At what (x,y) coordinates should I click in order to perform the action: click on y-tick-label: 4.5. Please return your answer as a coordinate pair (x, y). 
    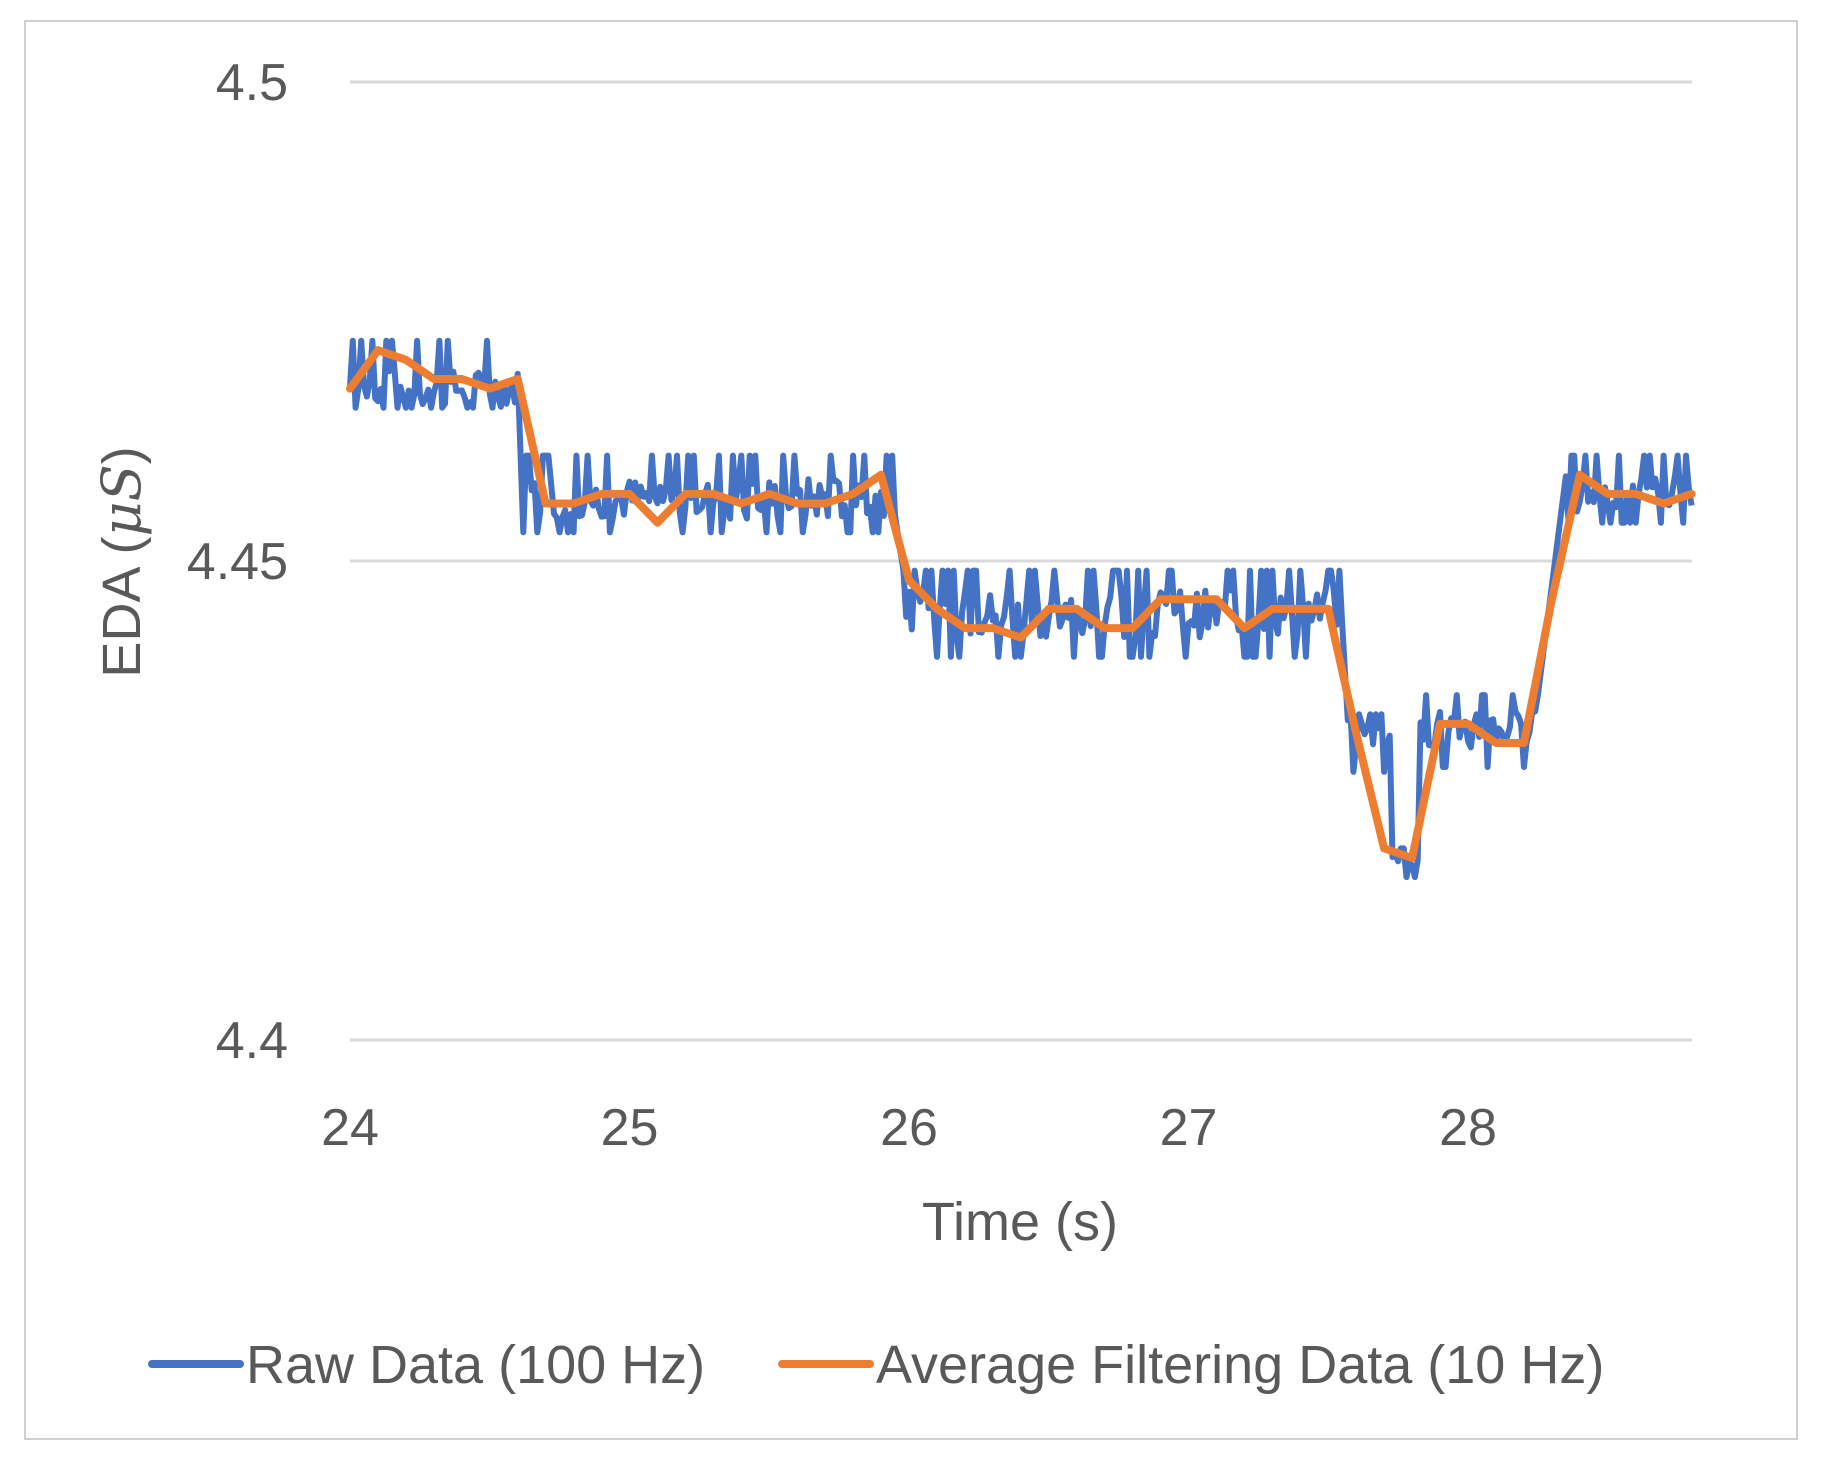
    Looking at the image, I should click on (252, 83).